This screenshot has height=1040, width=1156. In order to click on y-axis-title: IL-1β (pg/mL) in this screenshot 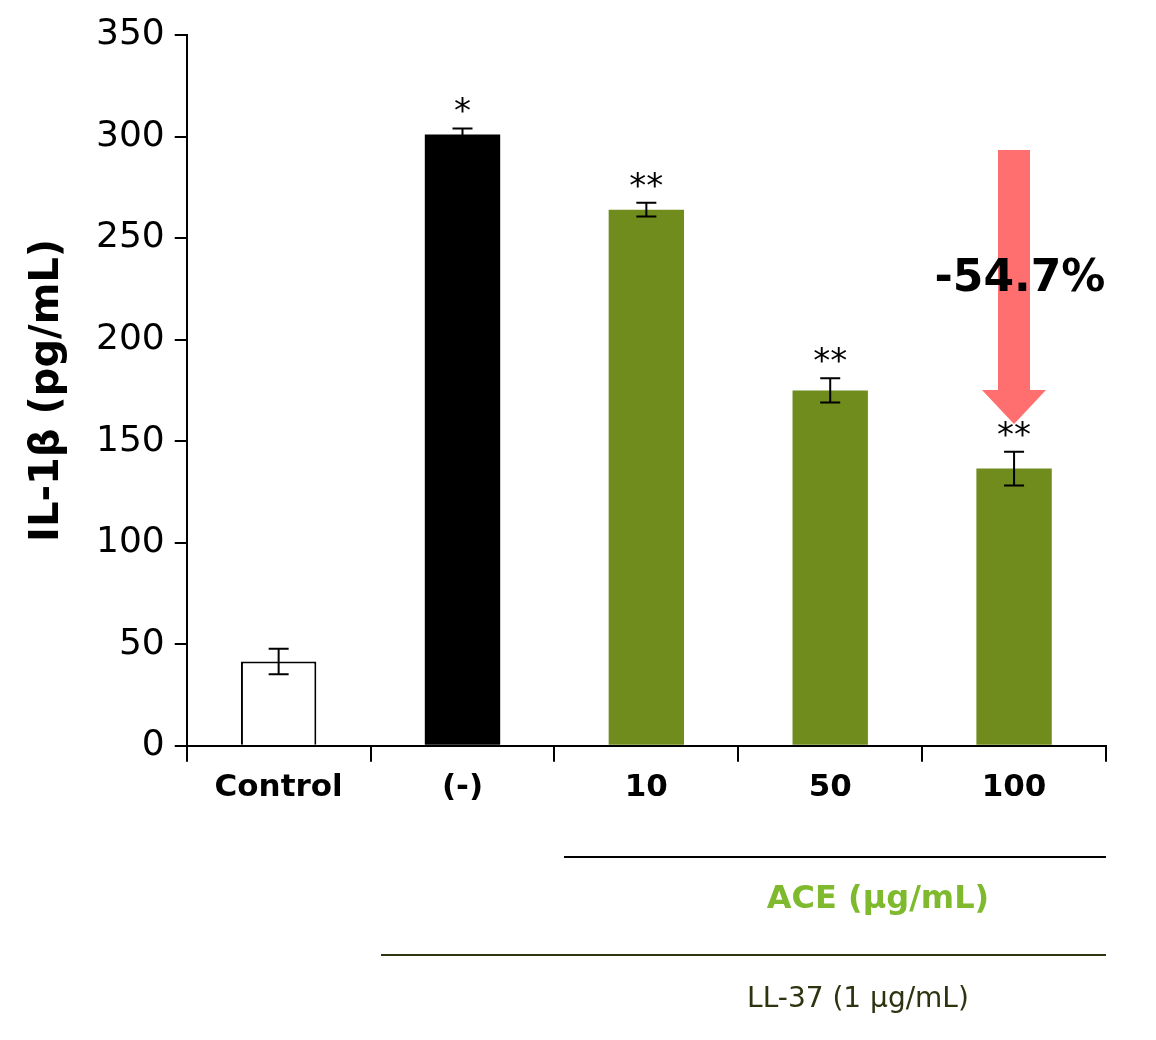, I will do `click(44, 390)`.